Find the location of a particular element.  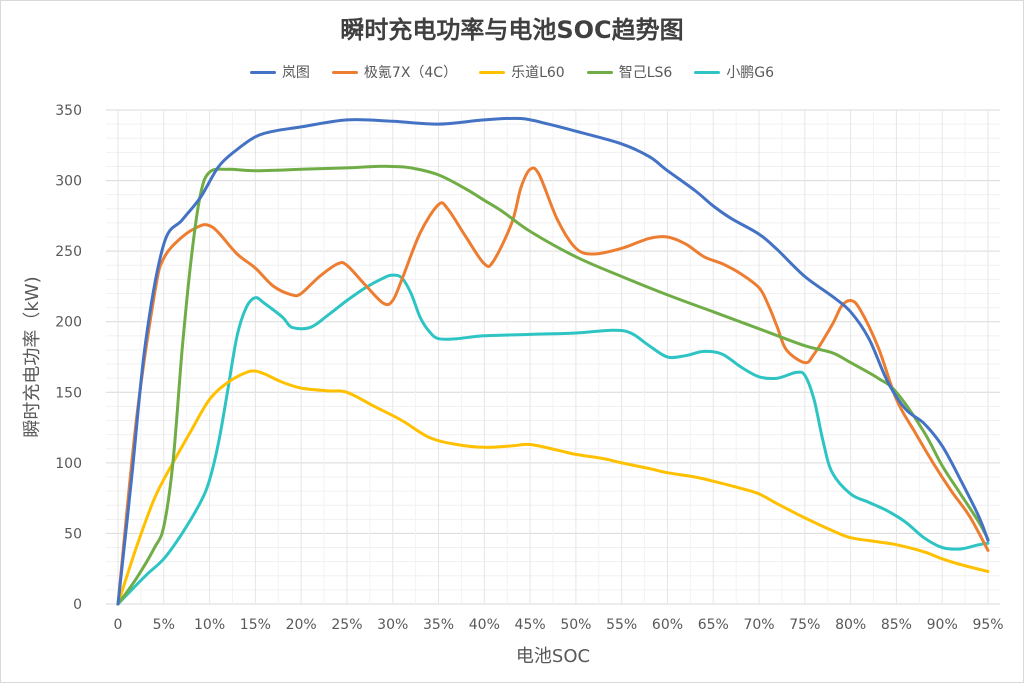

x-tick-label: 80% is located at coordinates (850, 625).